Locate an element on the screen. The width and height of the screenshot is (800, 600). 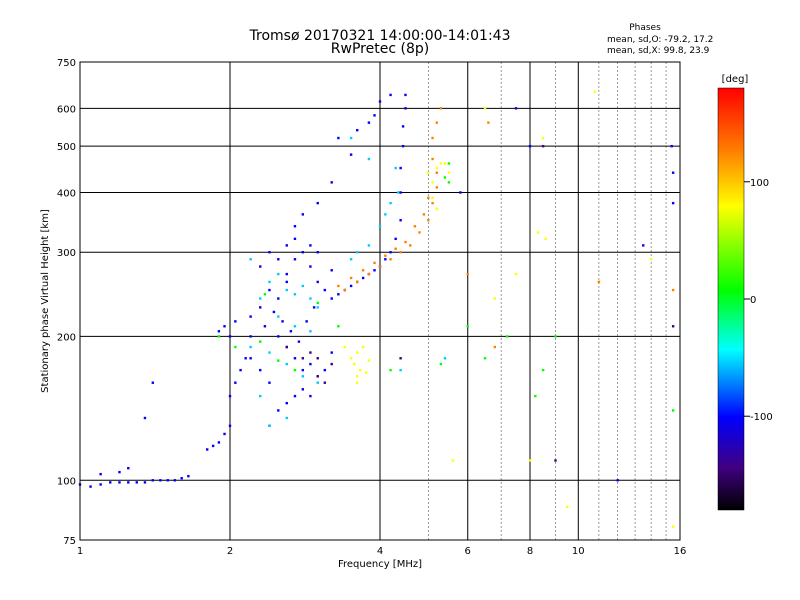
colorbar-ticks: 100 0 -100 is located at coordinates (758, 300).